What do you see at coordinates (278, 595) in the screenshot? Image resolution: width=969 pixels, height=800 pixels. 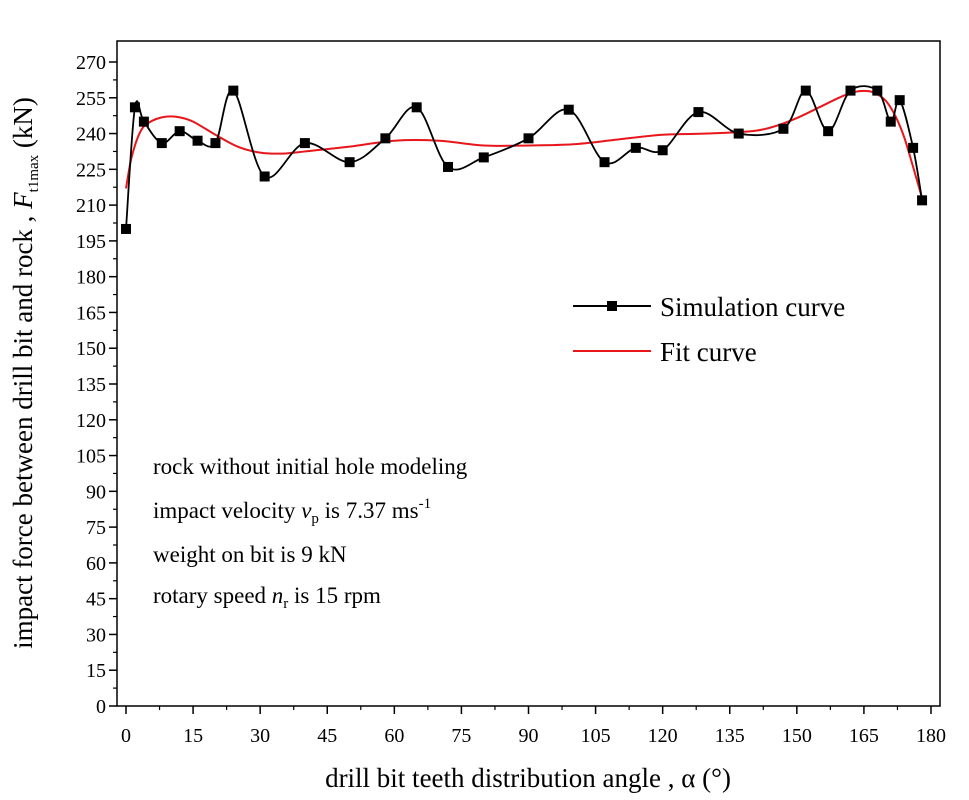 I see `annotation-speed-symbol: n` at bounding box center [278, 595].